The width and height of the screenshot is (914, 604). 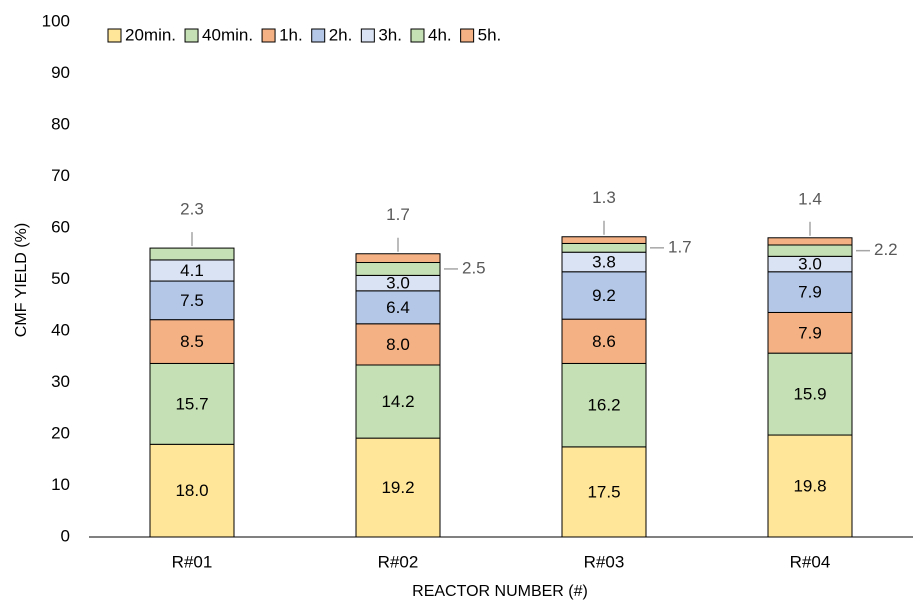 I want to click on data-label: 8.0, so click(x=398, y=344).